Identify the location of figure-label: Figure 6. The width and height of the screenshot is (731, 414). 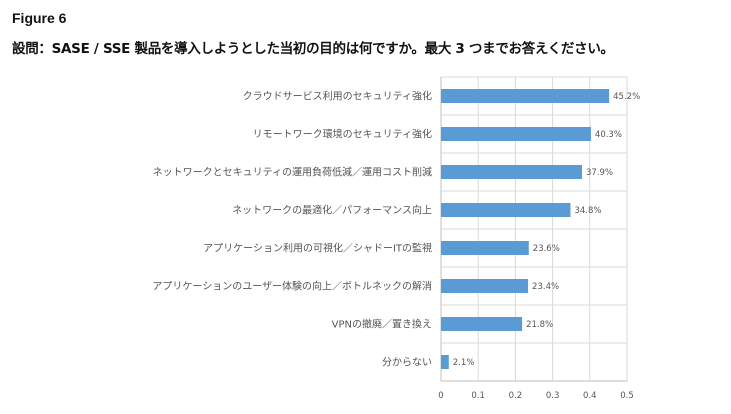
(39, 18).